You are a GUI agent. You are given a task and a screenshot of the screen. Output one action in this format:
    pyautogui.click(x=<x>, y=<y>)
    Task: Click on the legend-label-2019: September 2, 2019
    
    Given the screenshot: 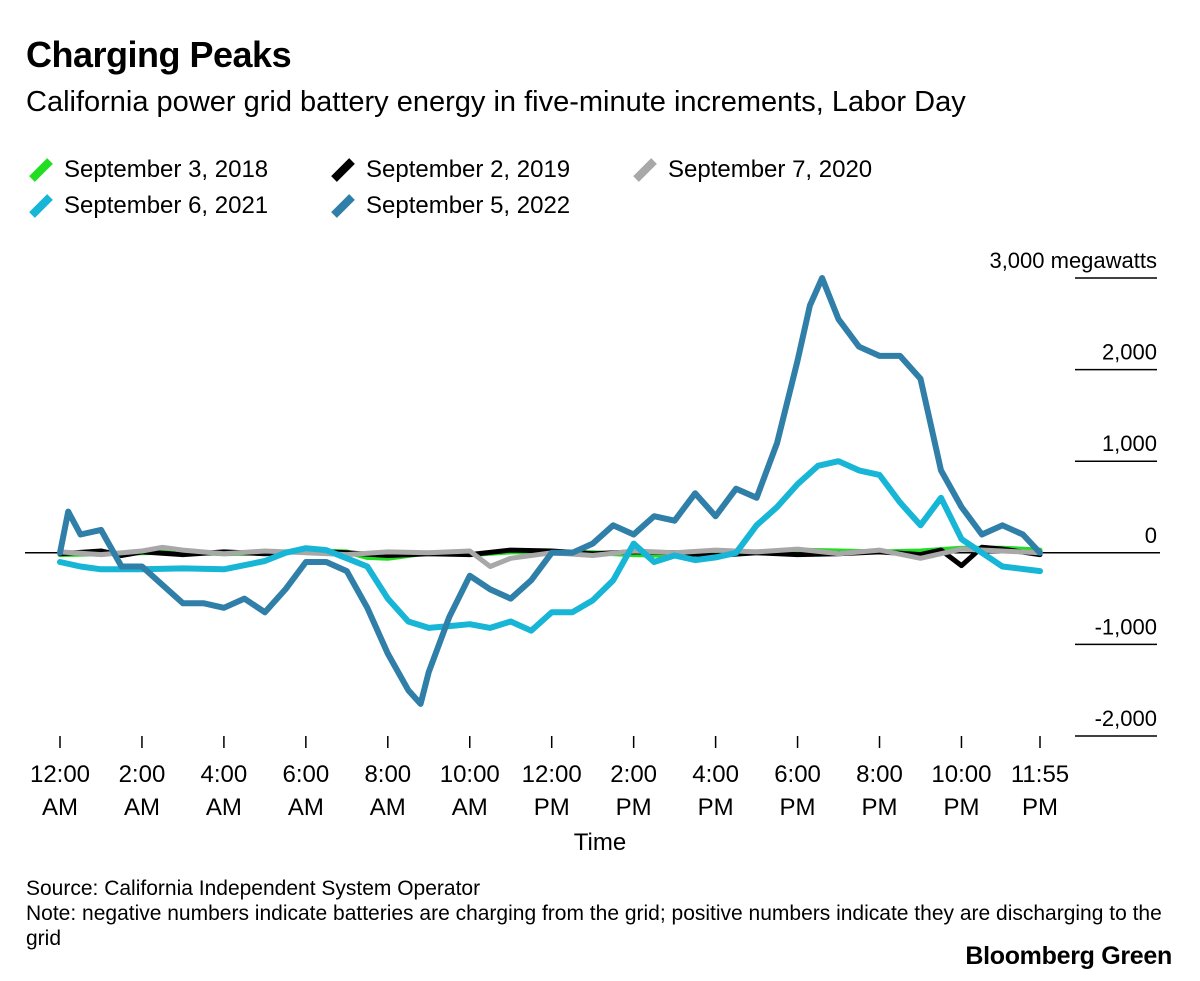 What is the action you would take?
    pyautogui.click(x=468, y=169)
    